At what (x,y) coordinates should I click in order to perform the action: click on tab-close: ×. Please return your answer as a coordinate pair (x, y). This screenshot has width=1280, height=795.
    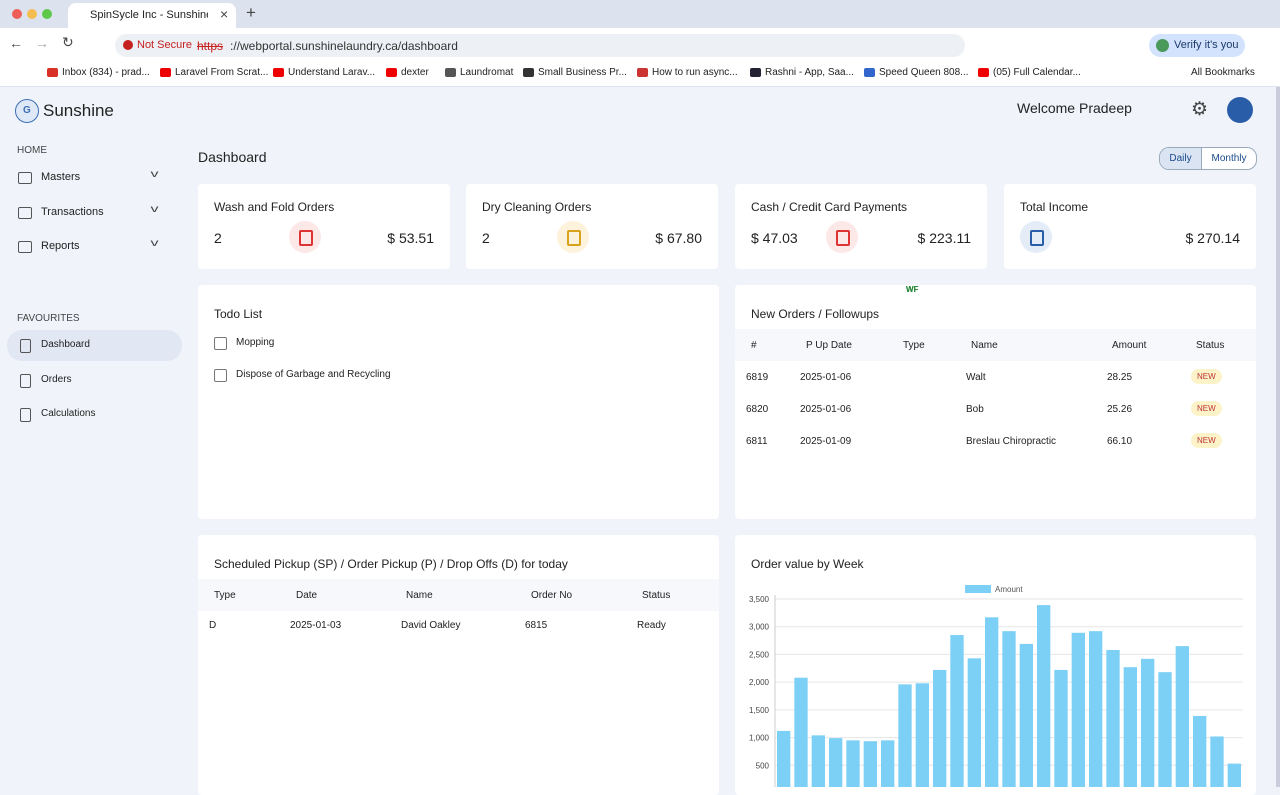
    Looking at the image, I should click on (224, 14).